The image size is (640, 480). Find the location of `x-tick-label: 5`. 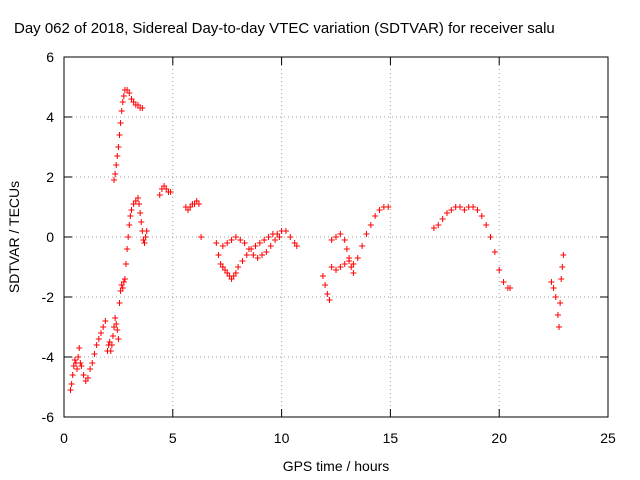

x-tick-label: 5 is located at coordinates (173, 438).